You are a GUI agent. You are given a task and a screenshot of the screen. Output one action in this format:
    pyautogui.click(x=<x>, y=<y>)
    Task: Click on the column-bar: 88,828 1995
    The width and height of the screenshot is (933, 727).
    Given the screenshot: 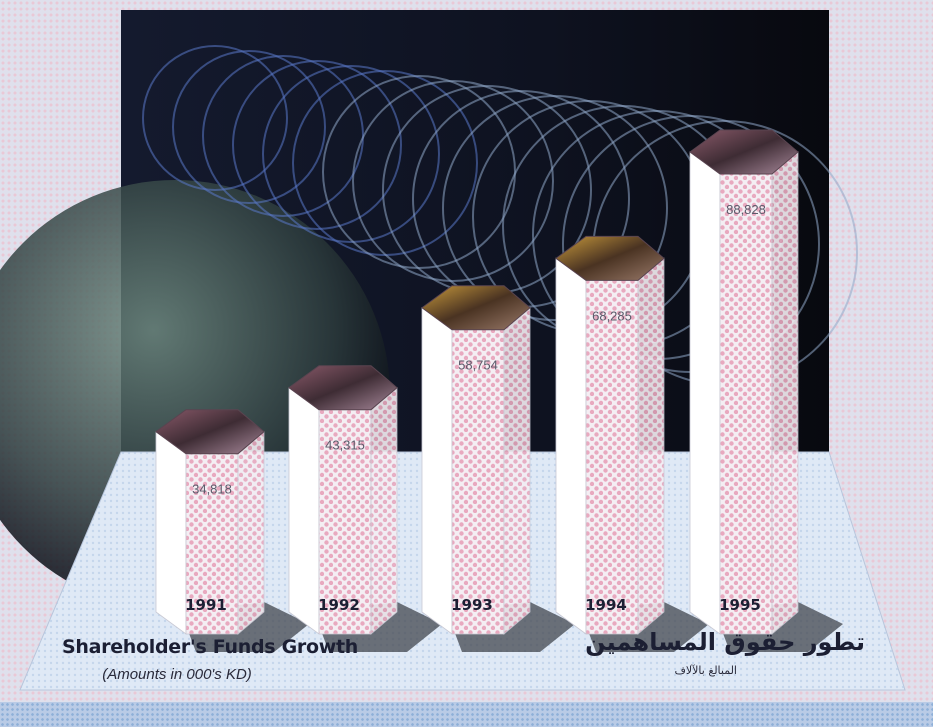 What is the action you would take?
    pyautogui.click(x=744, y=382)
    